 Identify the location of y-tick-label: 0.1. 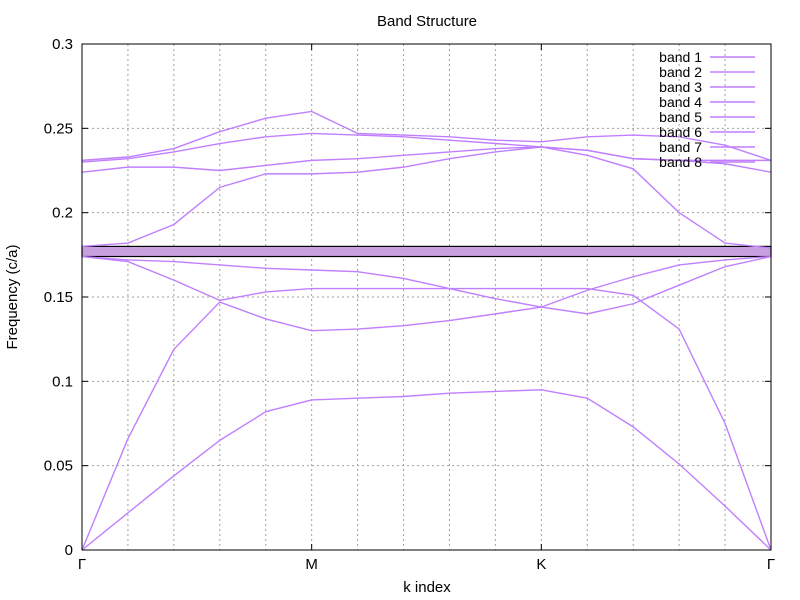
(62, 381).